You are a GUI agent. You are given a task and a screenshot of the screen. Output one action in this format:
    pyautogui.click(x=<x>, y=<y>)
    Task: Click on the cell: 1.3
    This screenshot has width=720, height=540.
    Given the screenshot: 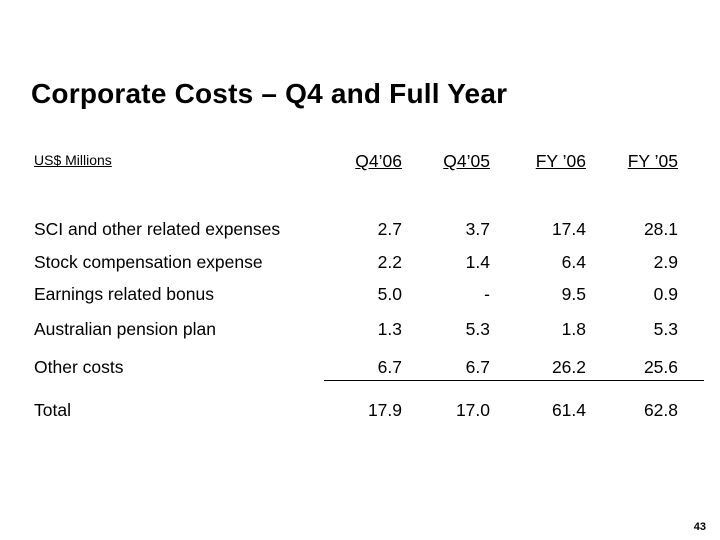 What is the action you would take?
    pyautogui.click(x=389, y=329)
    